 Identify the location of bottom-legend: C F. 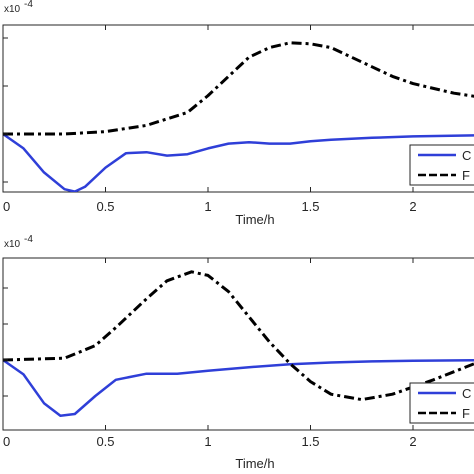
(441, 403).